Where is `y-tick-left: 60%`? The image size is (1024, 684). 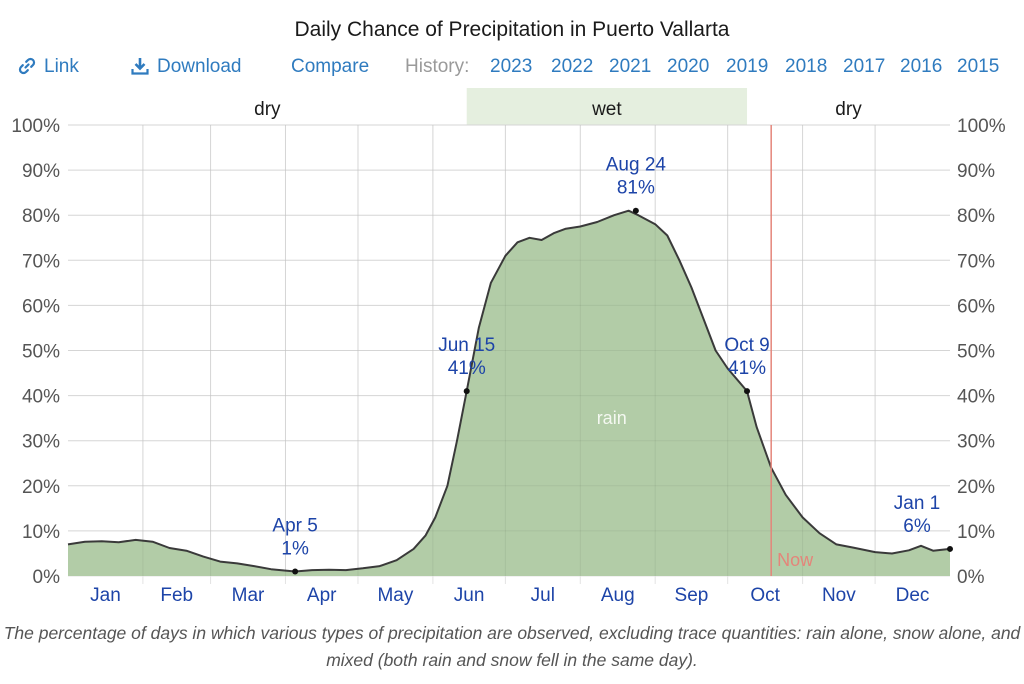
y-tick-left: 60% is located at coordinates (41, 306).